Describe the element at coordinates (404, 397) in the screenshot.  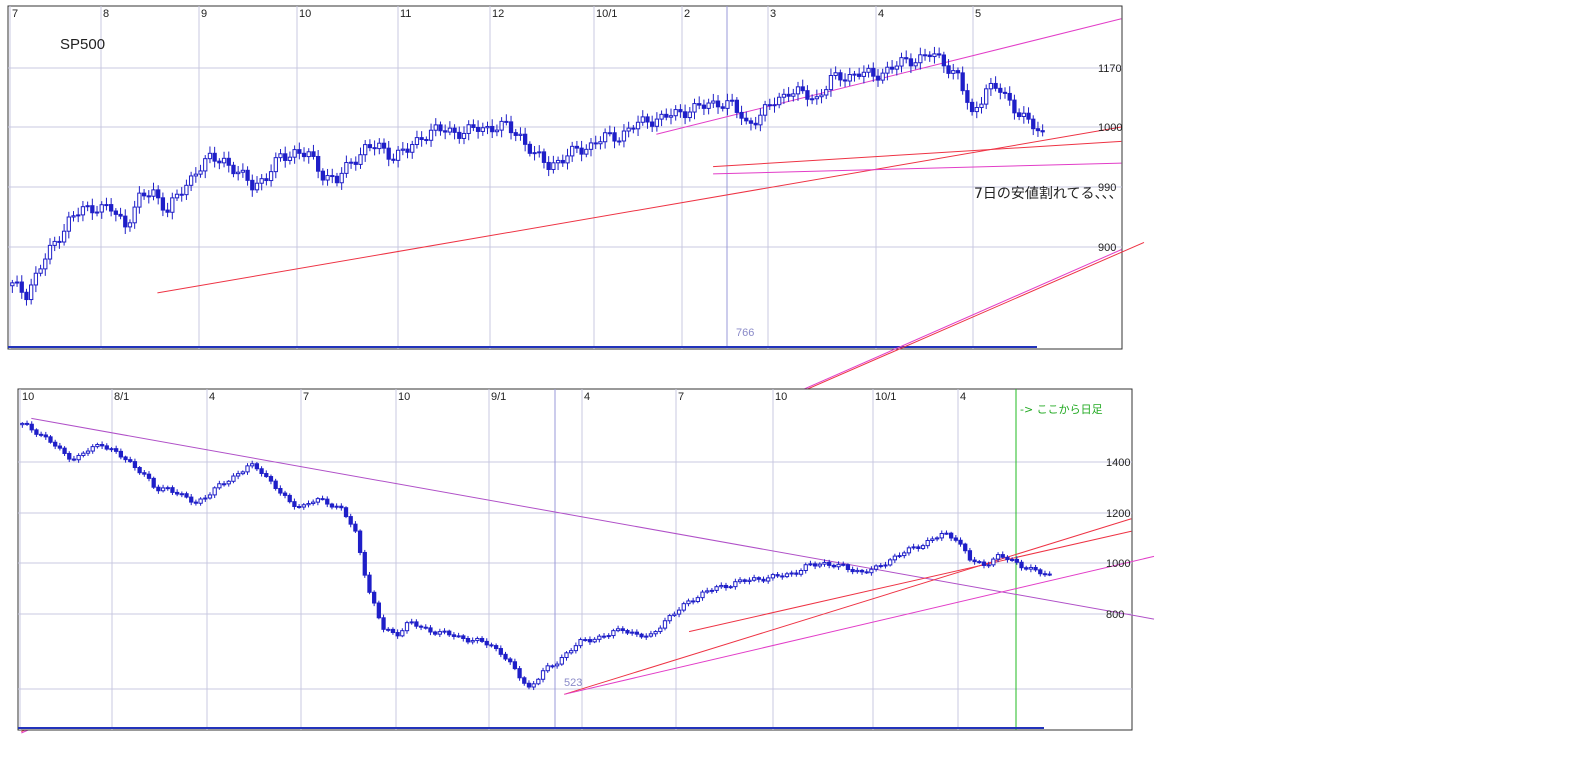
I see `x-tick-label: 10` at that location.